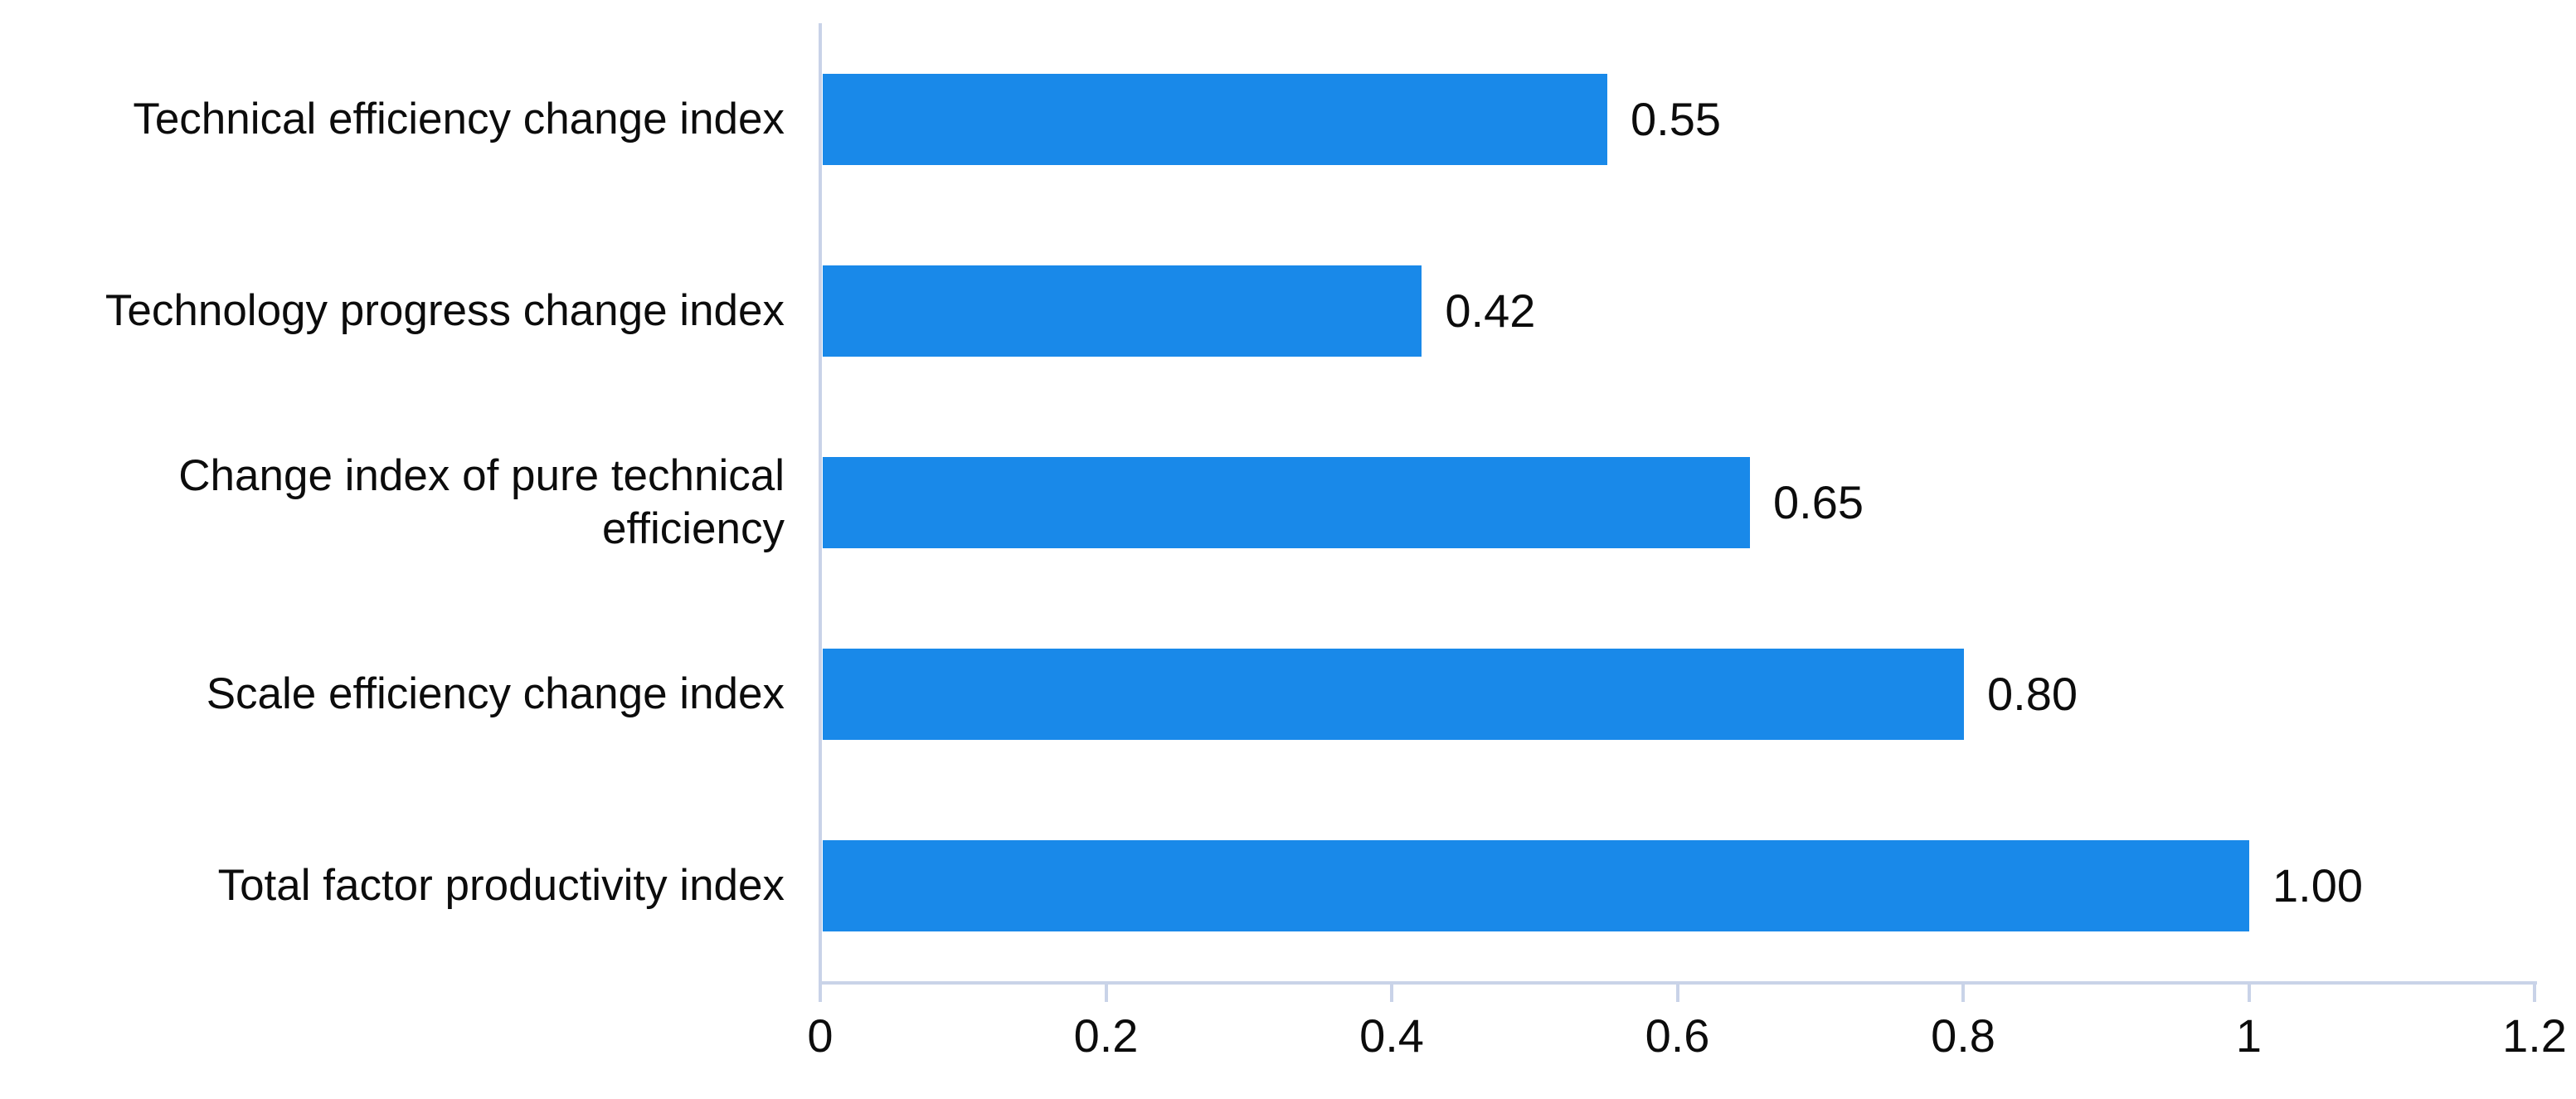  I want to click on bar-track: 0.80, so click(1679, 694).